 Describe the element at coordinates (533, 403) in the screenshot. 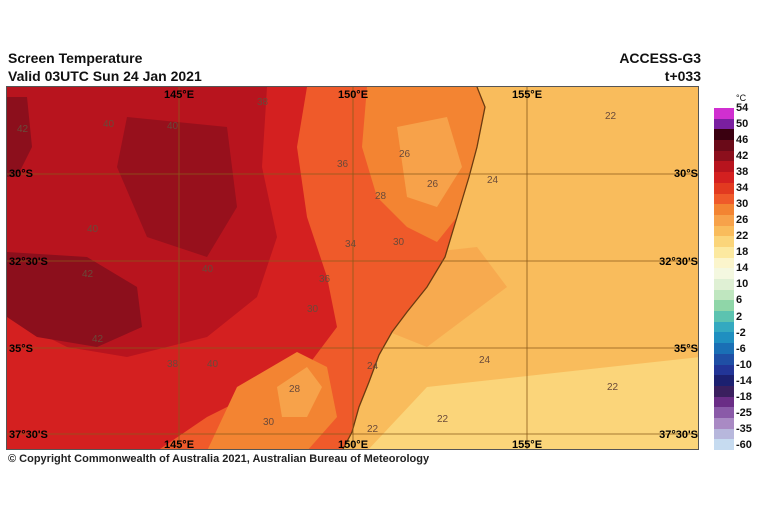

I see `cool-ocean-region` at that location.